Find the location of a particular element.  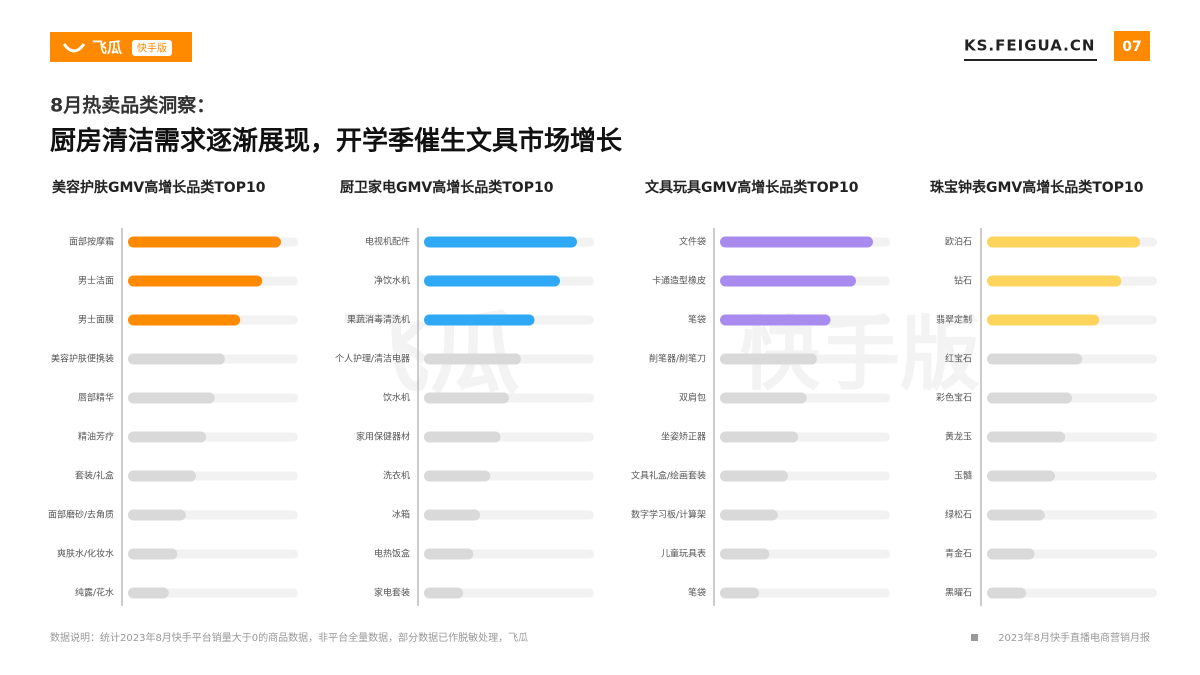

category-label: 美容护肤便携装 is located at coordinates (82, 359).